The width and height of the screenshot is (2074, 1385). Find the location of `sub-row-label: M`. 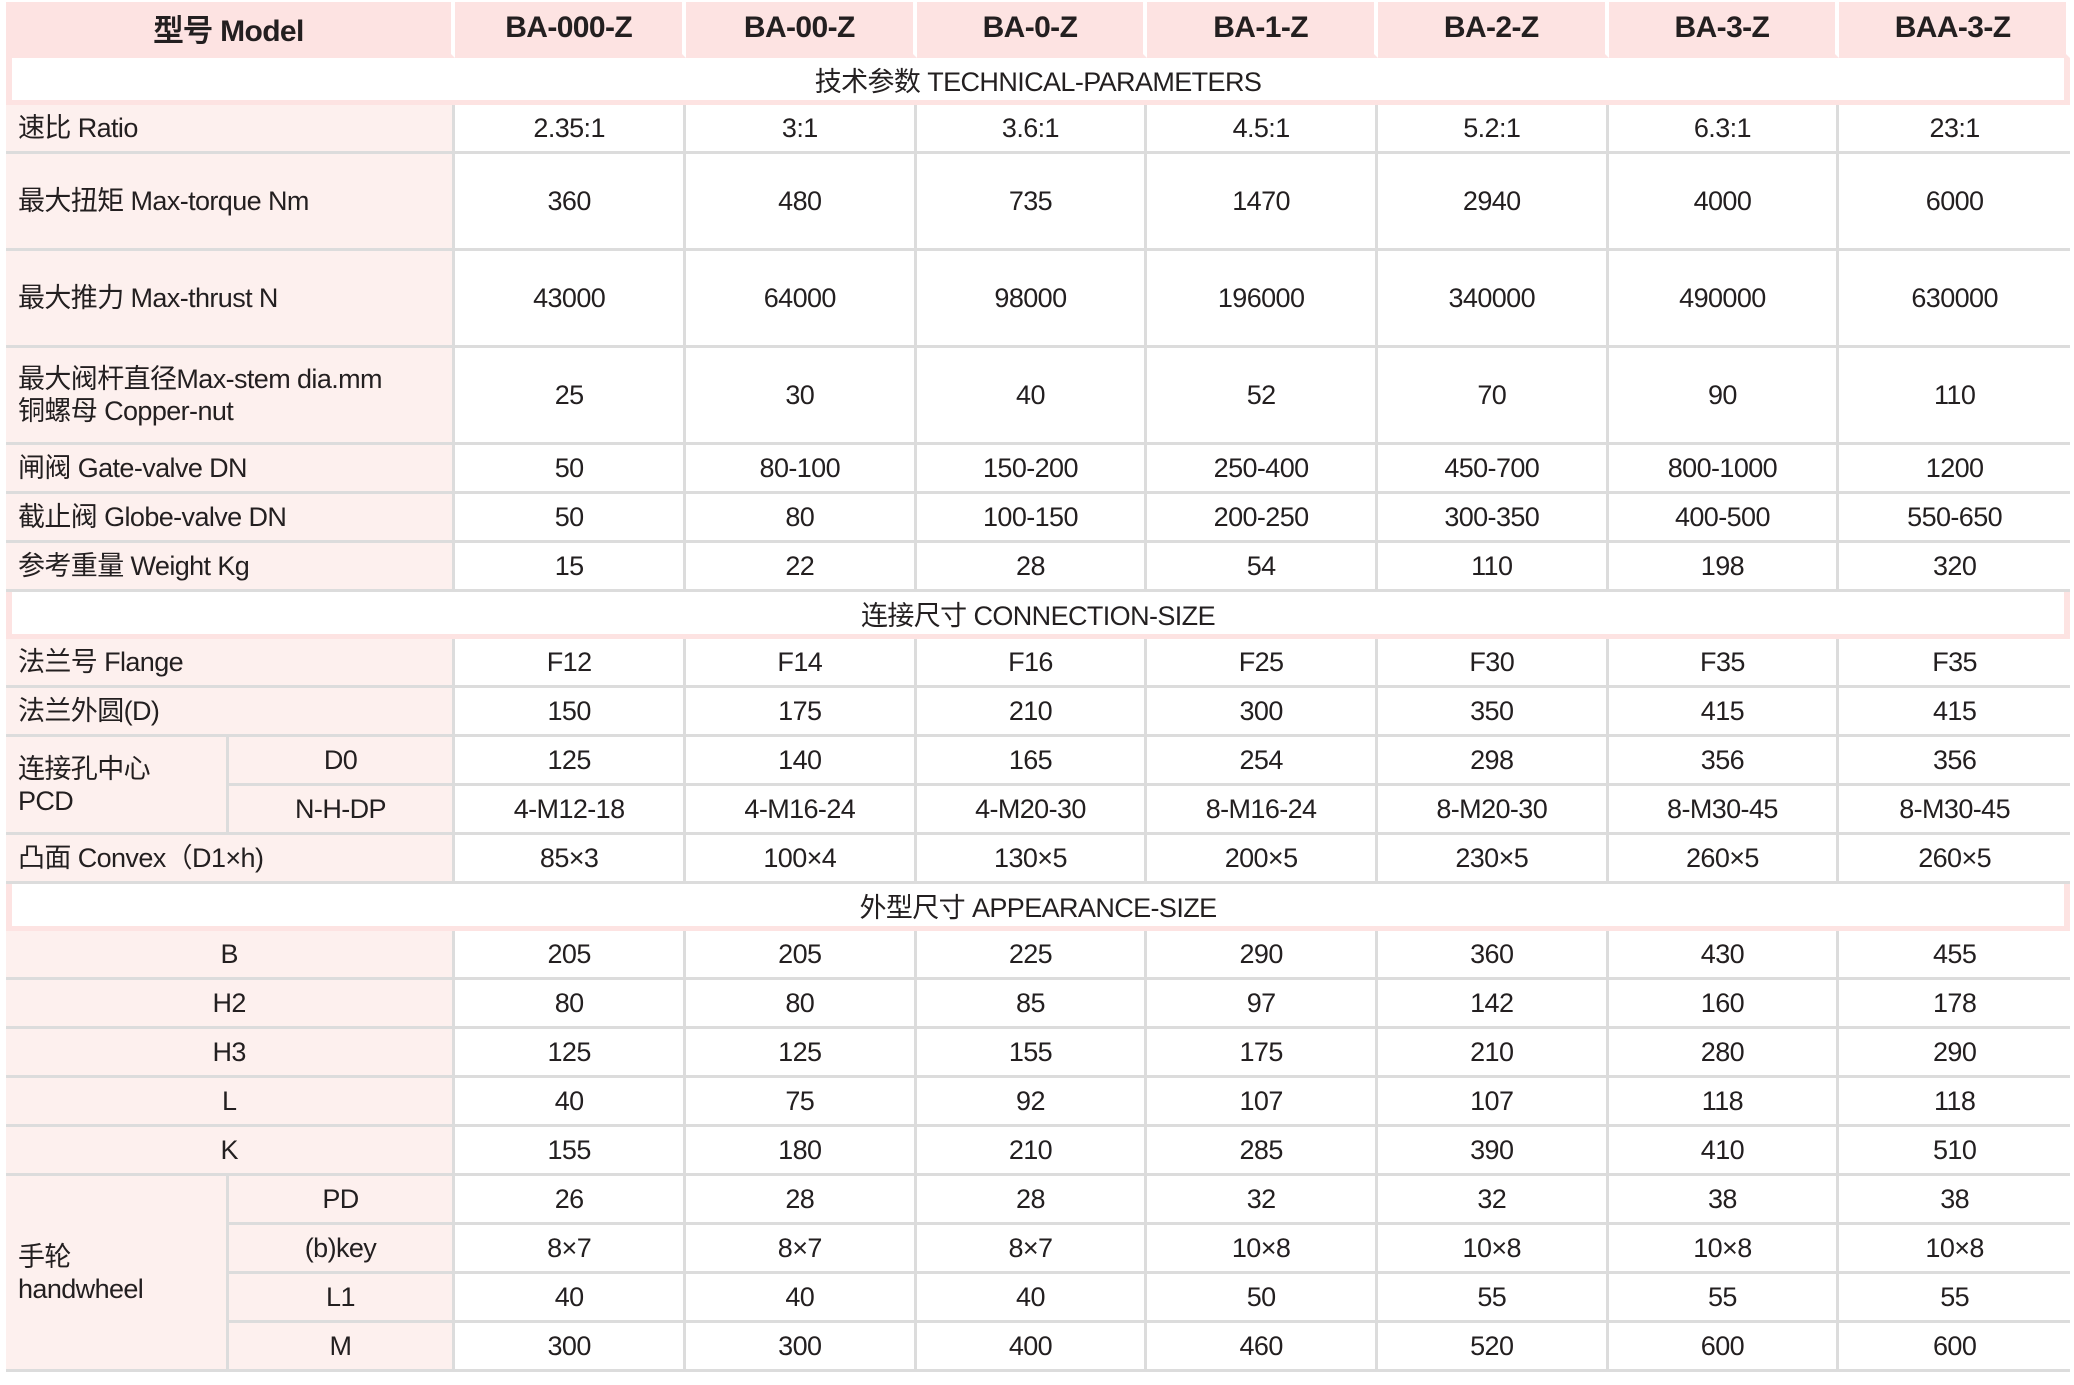

sub-row-label: M is located at coordinates (342, 1347).